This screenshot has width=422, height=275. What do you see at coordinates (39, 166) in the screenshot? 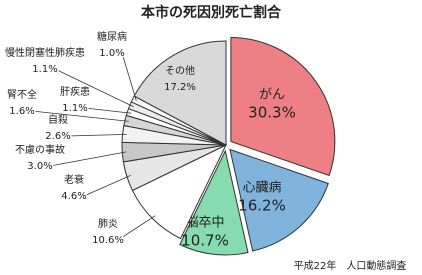
I see `value-label: 3.0%` at bounding box center [39, 166].